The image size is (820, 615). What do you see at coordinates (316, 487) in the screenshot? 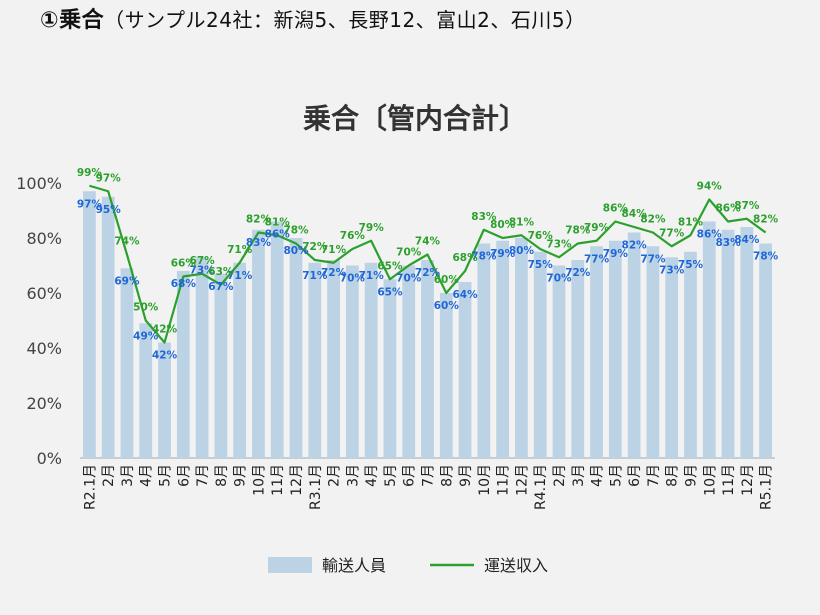
I see `x-tick-label: R3.1月` at bounding box center [316, 487].